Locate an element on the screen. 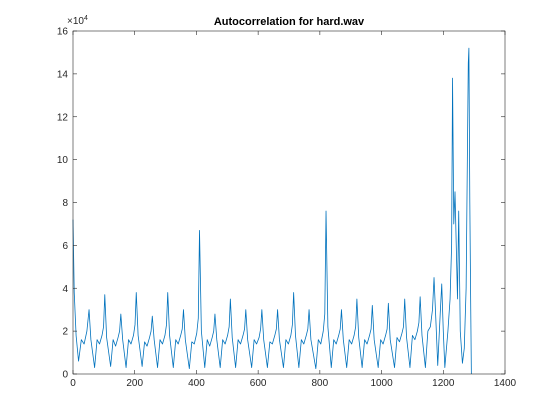  x-tick-label: 600 is located at coordinates (258, 383).